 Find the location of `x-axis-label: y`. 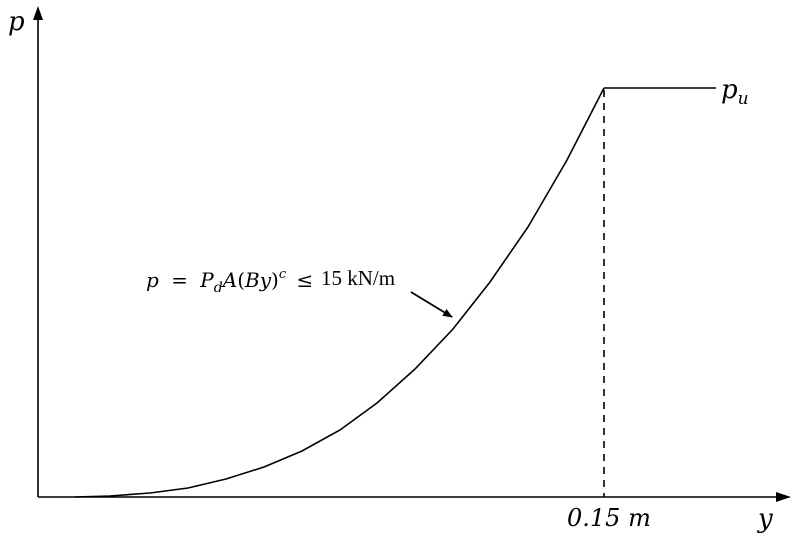

x-axis-label: y is located at coordinates (765, 519).